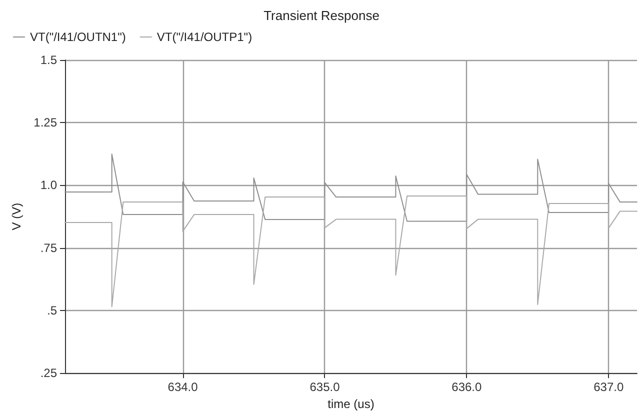 The height and width of the screenshot is (415, 643). What do you see at coordinates (183, 387) in the screenshot?
I see `x-tick-label: 634.0` at bounding box center [183, 387].